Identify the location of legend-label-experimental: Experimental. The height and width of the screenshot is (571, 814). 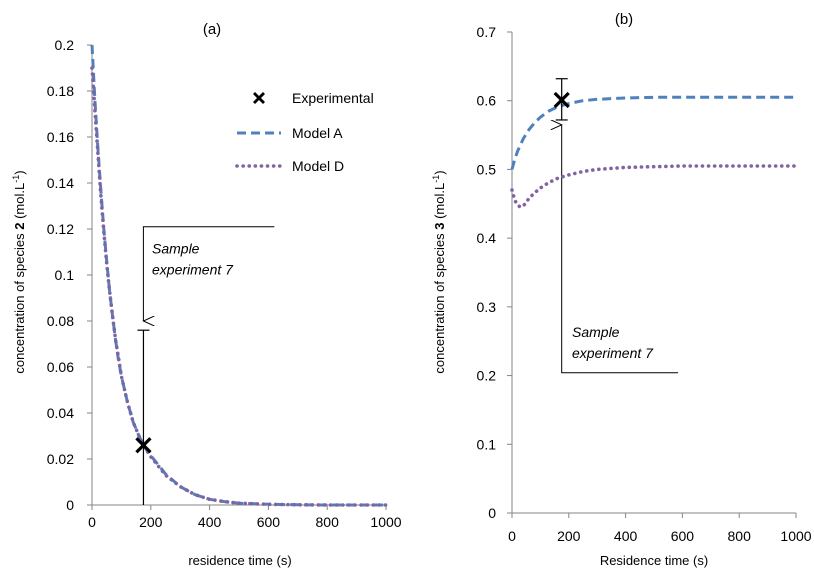
(333, 98).